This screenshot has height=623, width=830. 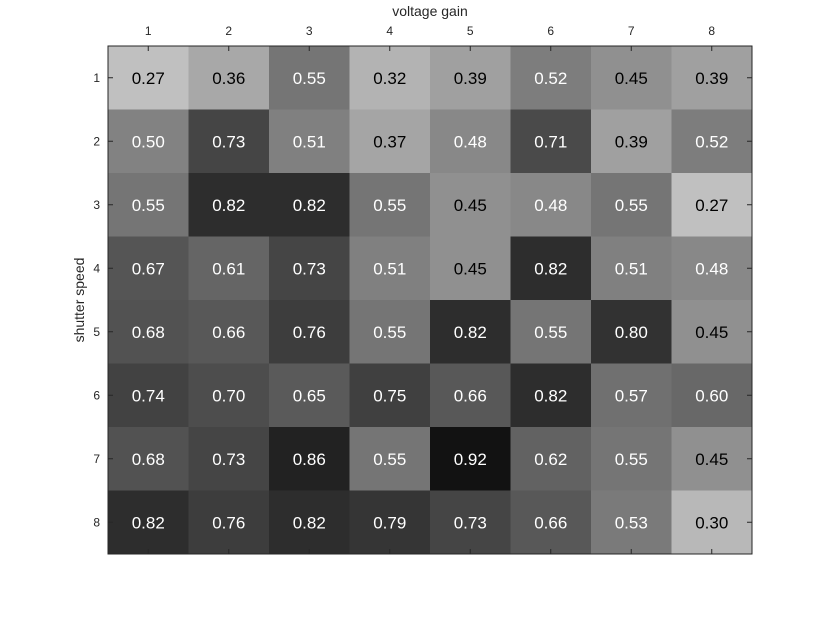 What do you see at coordinates (96, 522) in the screenshot?
I see `y-tick-label: 8` at bounding box center [96, 522].